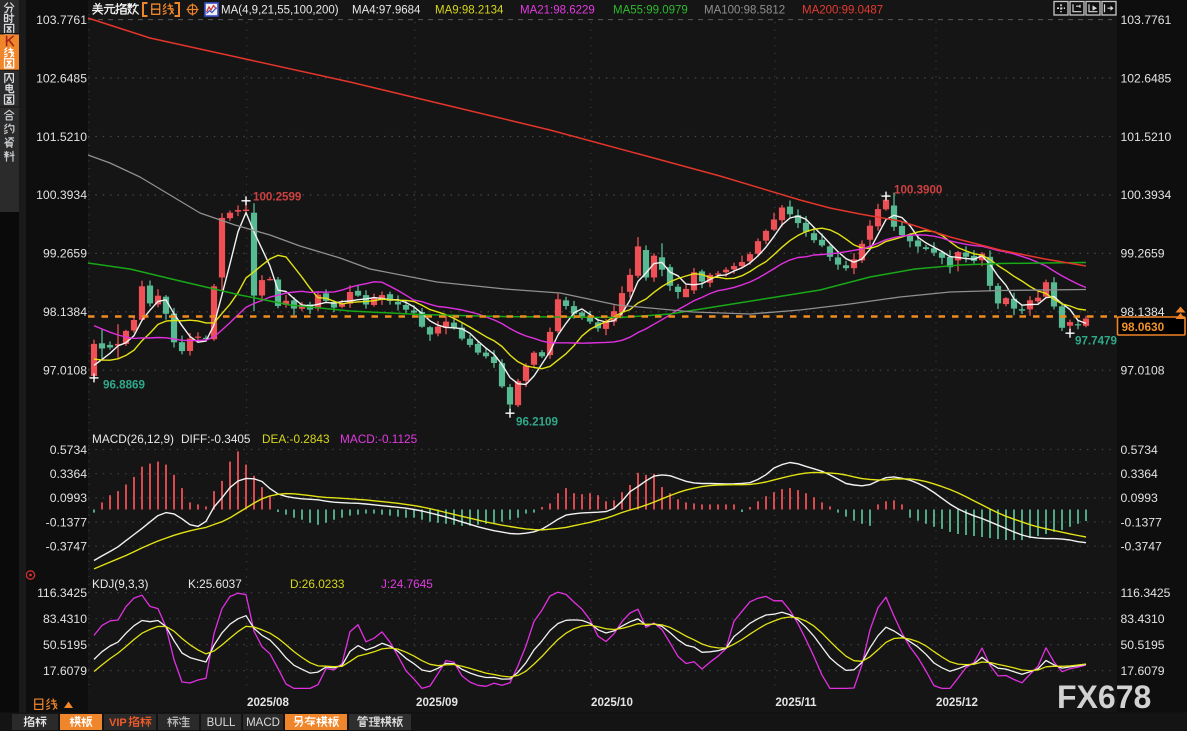 This screenshot has width=1187, height=731. I want to click on svg-text: K:25.6037, so click(215, 584).